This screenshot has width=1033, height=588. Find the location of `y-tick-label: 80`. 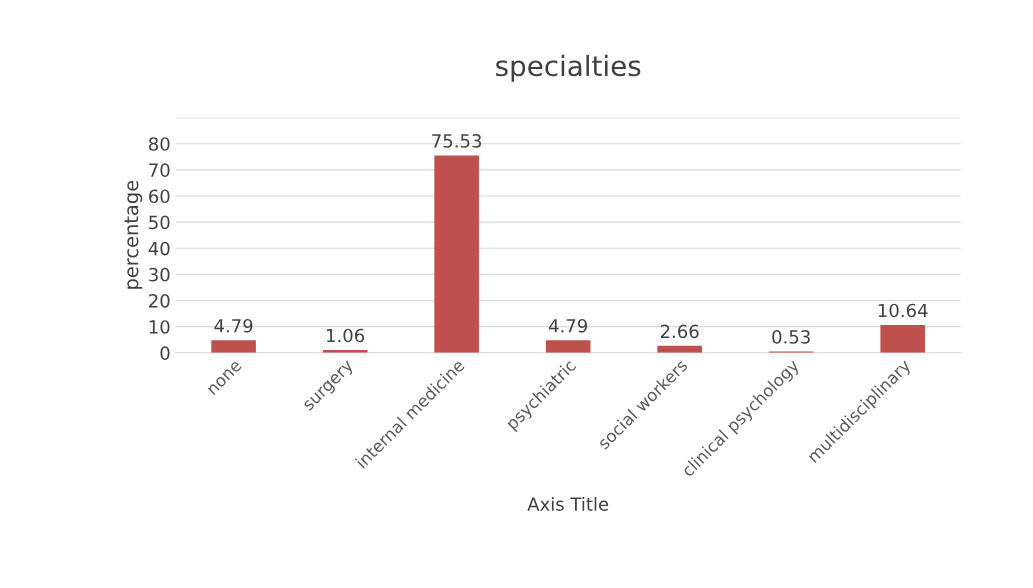

y-tick-label: 80 is located at coordinates (159, 144).